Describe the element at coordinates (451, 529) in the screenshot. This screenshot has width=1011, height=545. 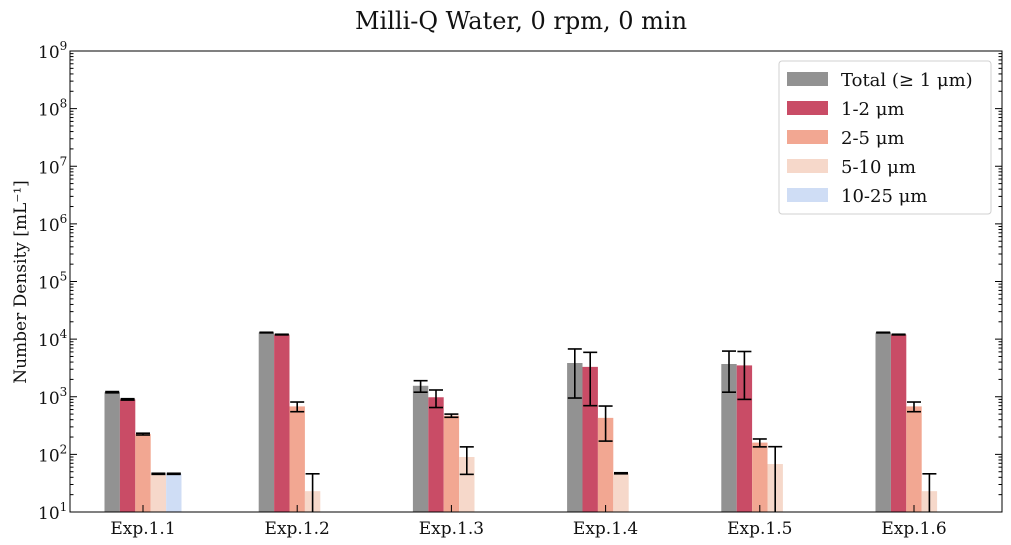
I see `x-tick-label: Exp.1.3` at that location.